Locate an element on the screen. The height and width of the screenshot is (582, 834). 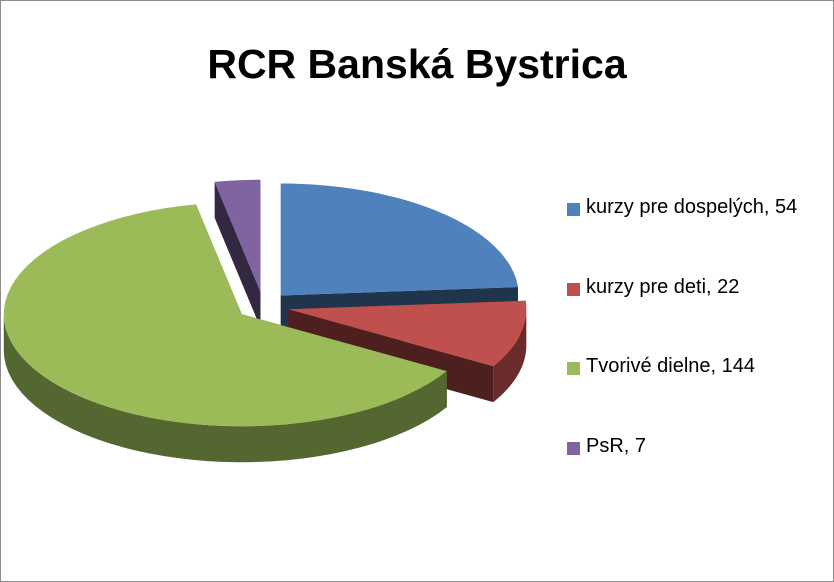
legend-label: kurzy pre deti, 22 is located at coordinates (663, 287).